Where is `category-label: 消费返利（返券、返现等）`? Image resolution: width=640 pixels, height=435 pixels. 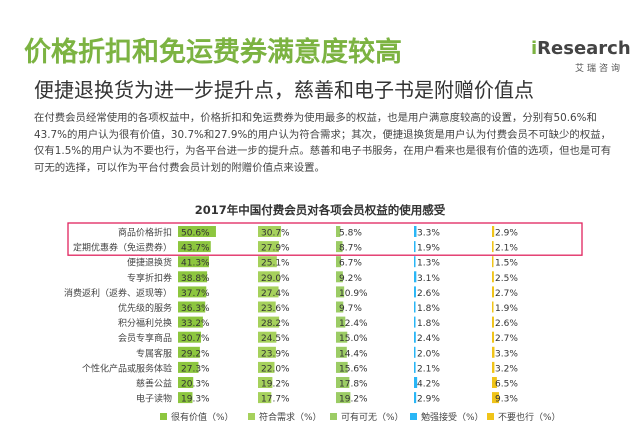 category-label: 消费返利（返券、返现等） is located at coordinates (118, 293).